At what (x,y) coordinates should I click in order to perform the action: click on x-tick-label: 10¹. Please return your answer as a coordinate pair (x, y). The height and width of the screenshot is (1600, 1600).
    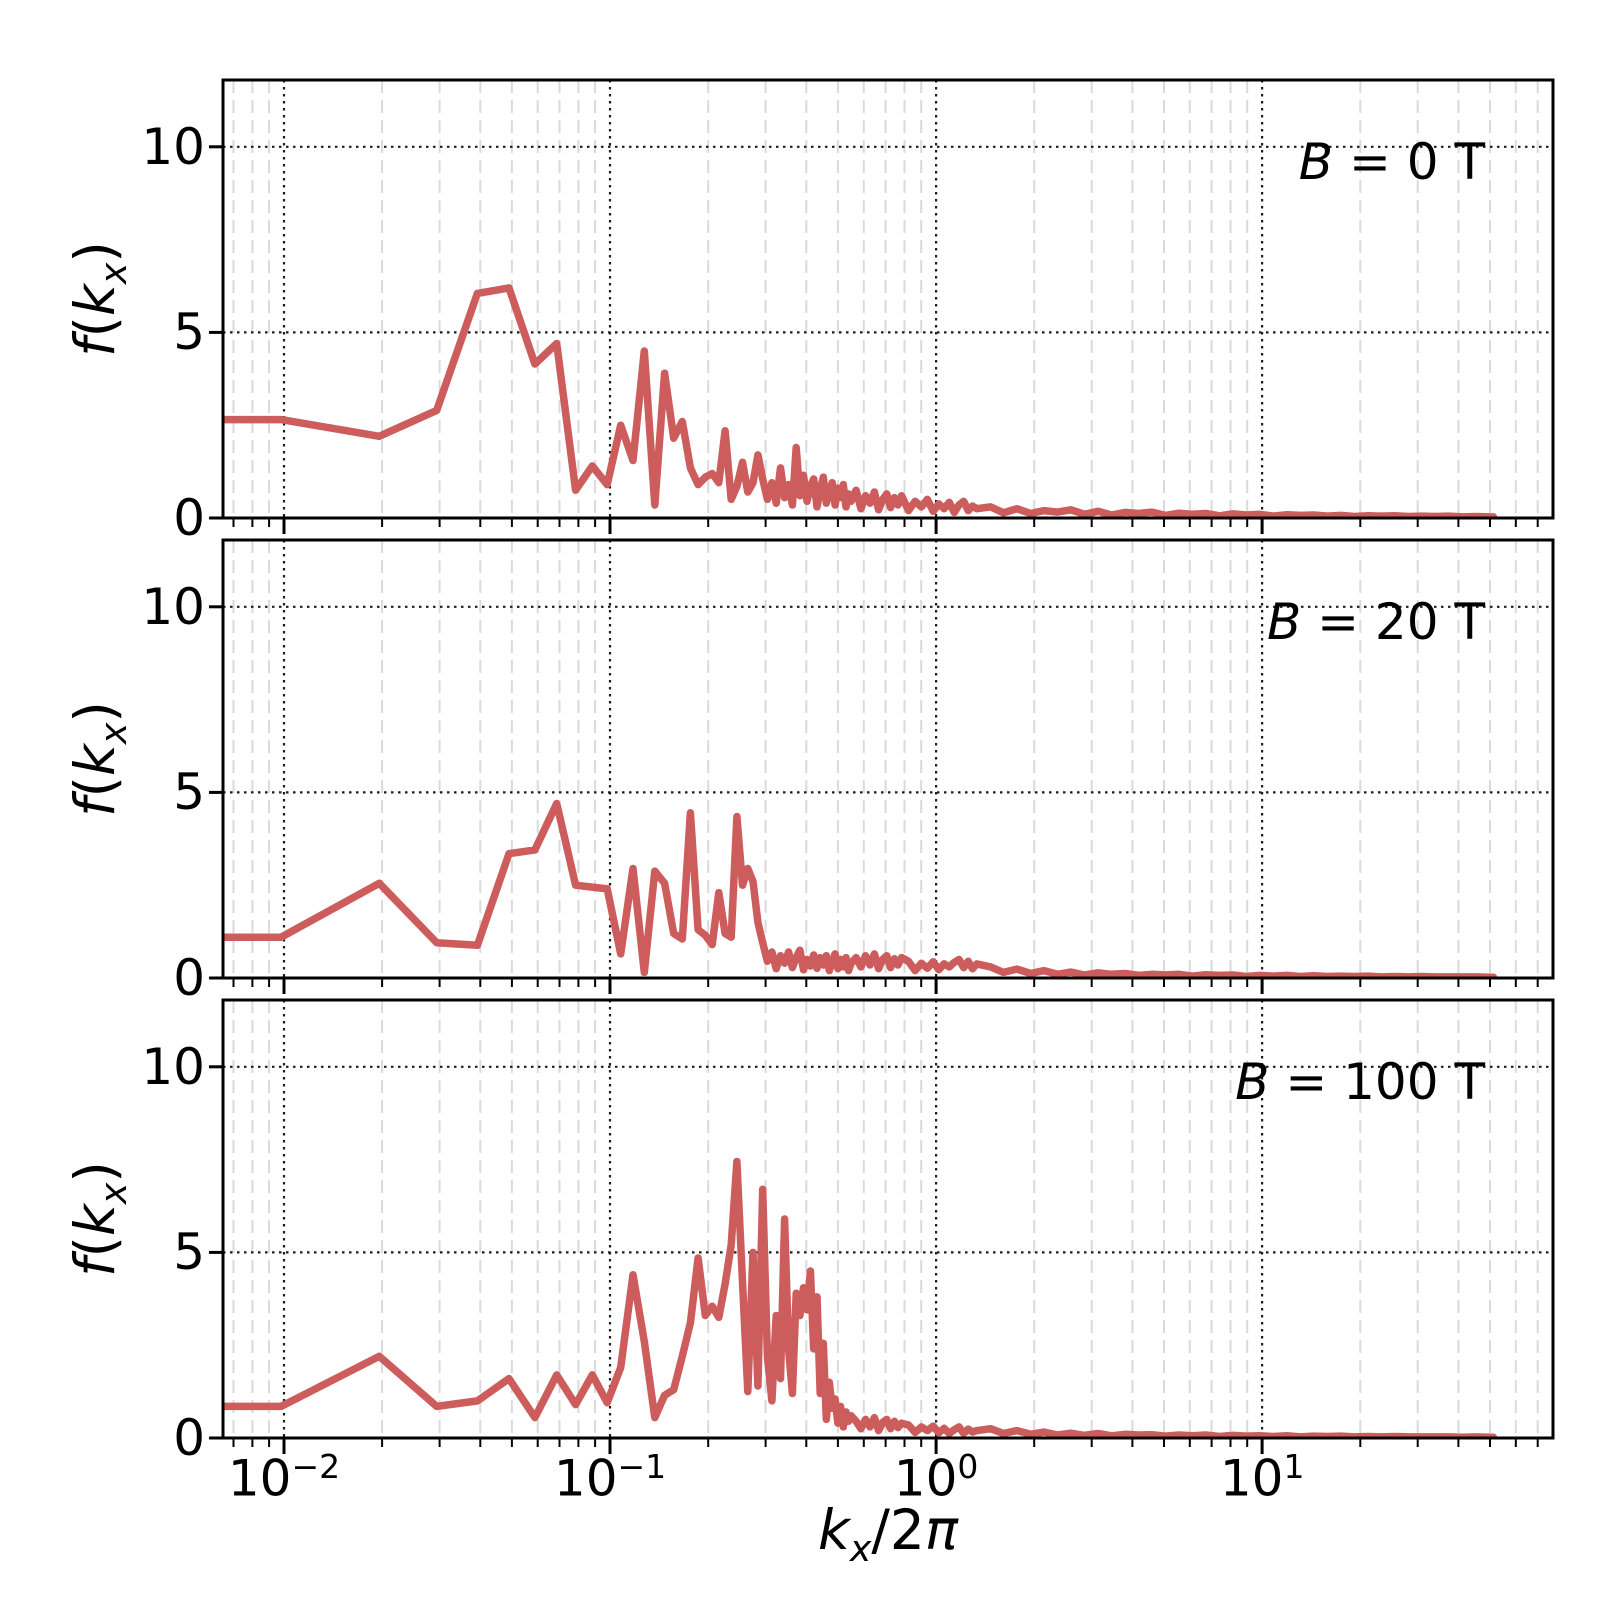
    Looking at the image, I should click on (1262, 1477).